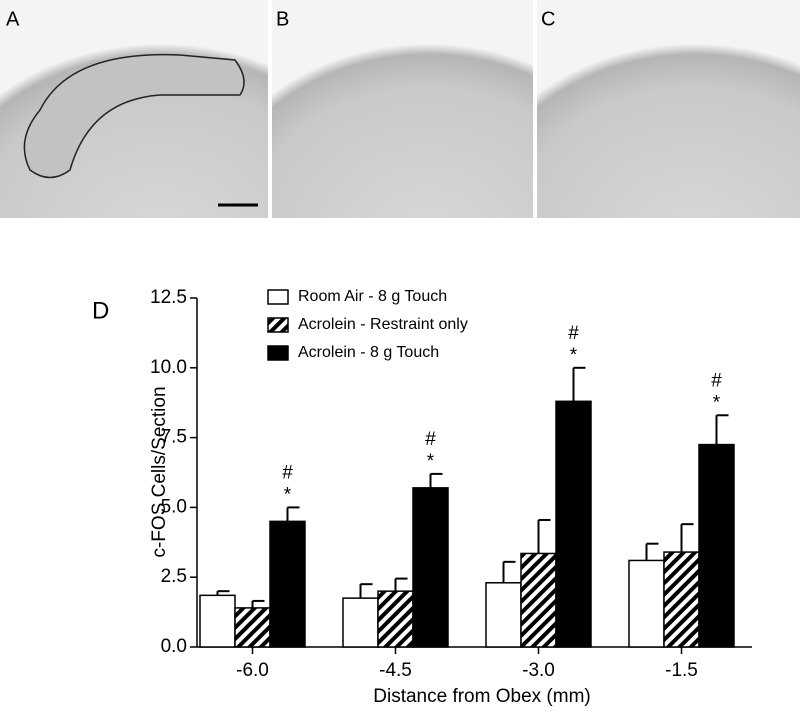  I want to click on y-tick-label: 0.0, so click(174, 646).